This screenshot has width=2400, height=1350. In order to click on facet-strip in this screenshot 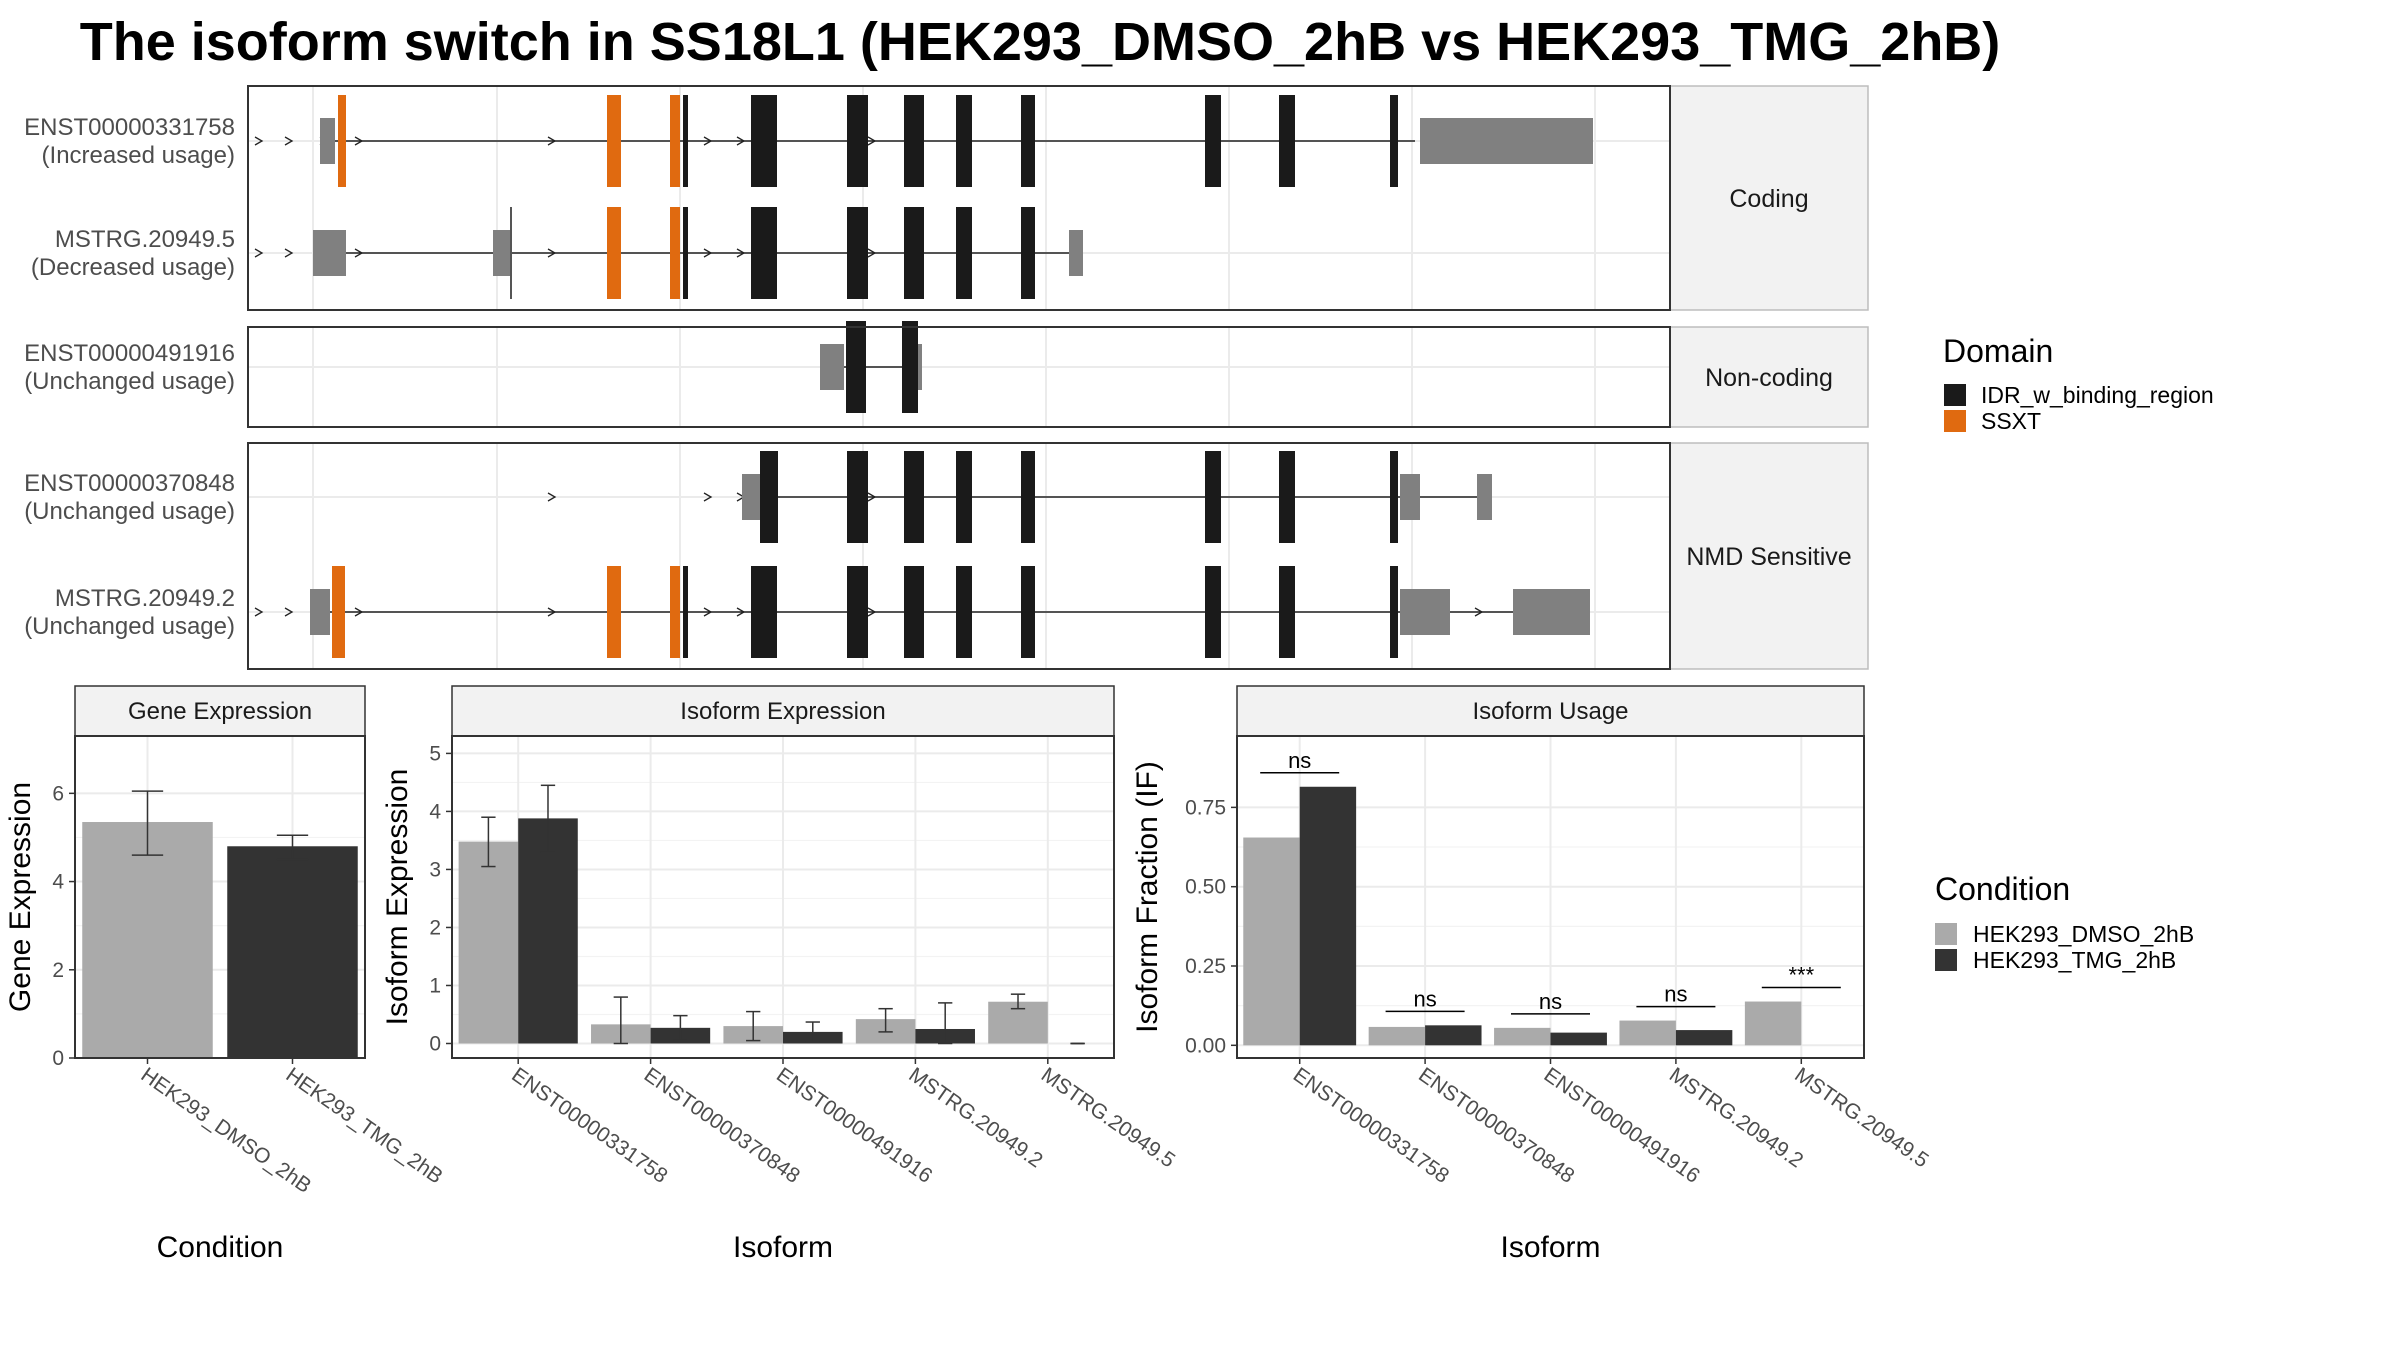, I will do `click(1769, 377)`.